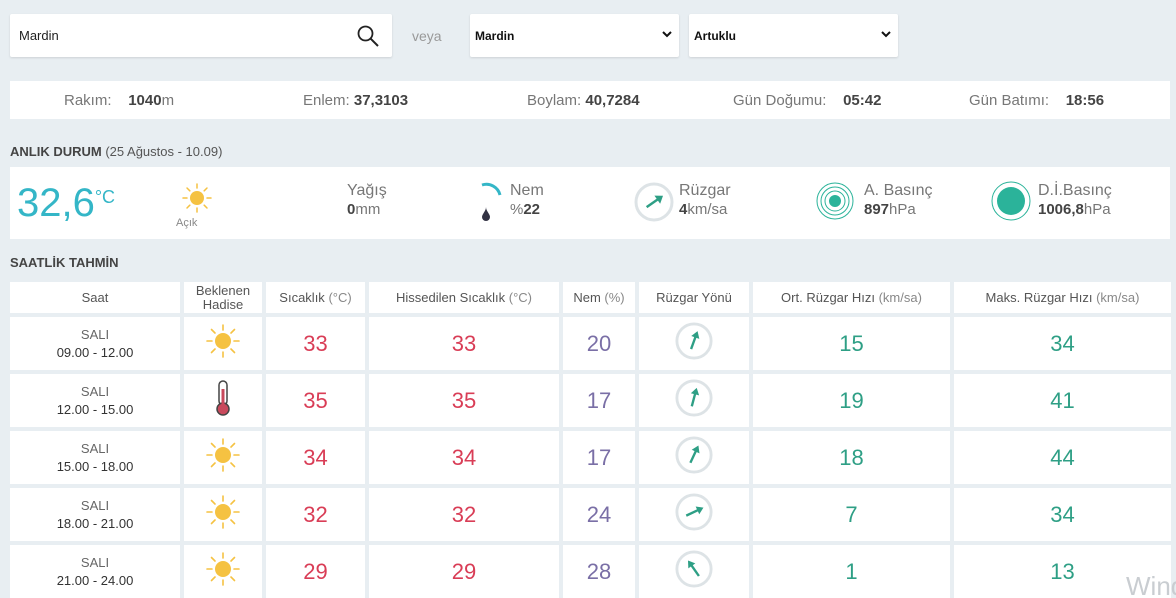 This screenshot has width=1176, height=598. I want to click on longitude-info: Boylam: 40,7284, so click(583, 100).